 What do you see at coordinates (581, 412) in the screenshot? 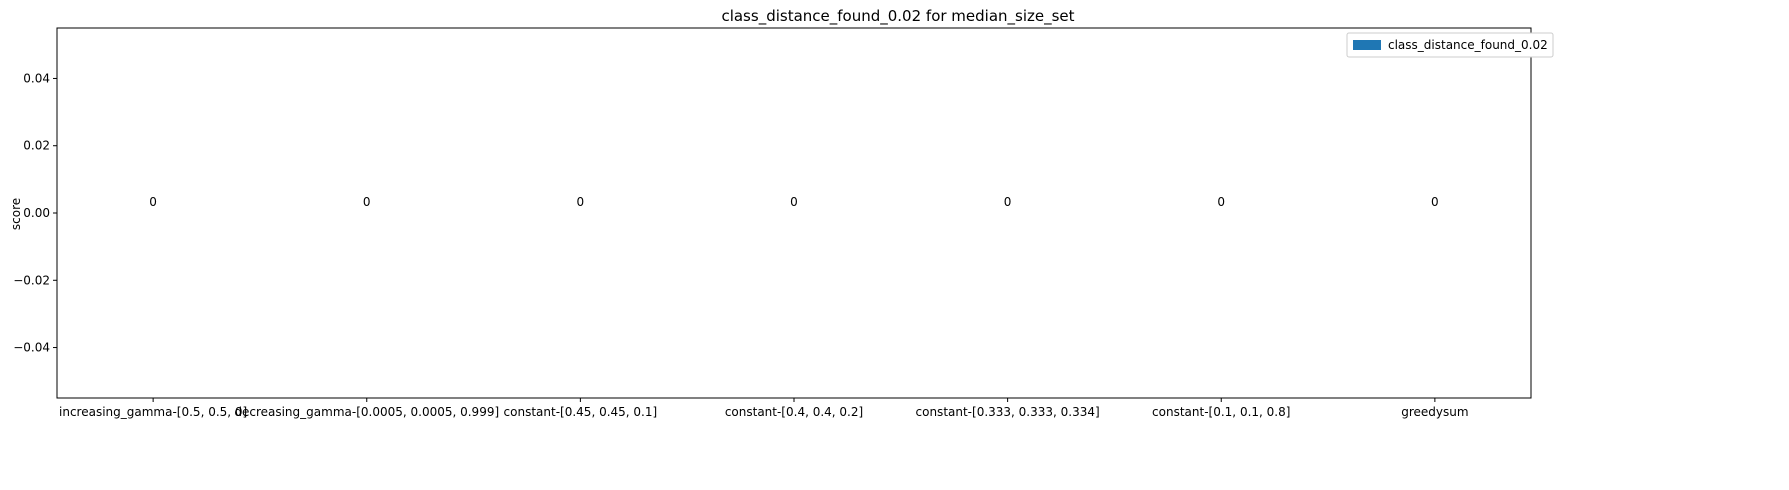
I see `x-tick-label: constant-[0.45, 0.45, 0.1]` at bounding box center [581, 412].